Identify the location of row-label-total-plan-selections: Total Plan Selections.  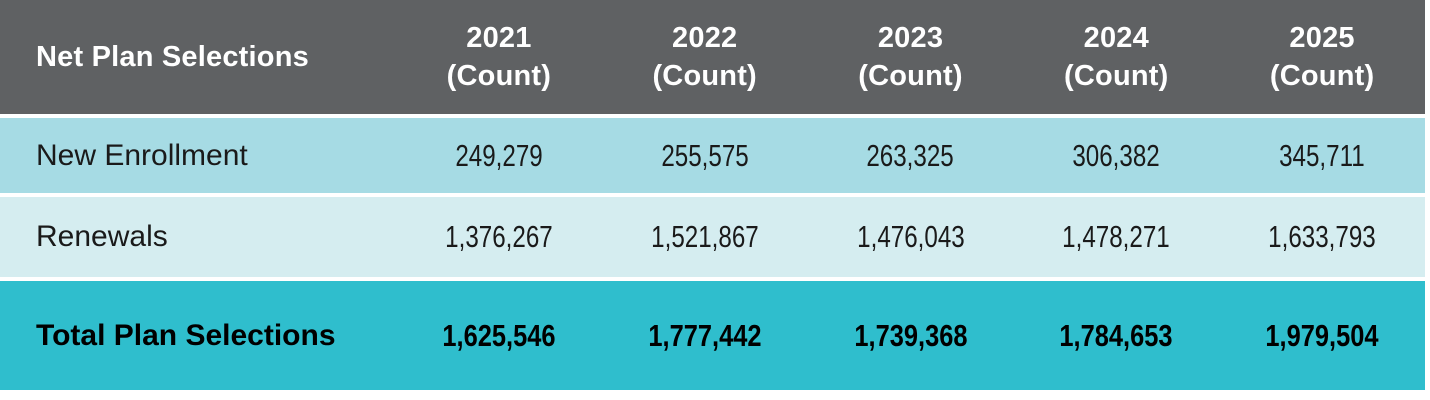
(198, 335).